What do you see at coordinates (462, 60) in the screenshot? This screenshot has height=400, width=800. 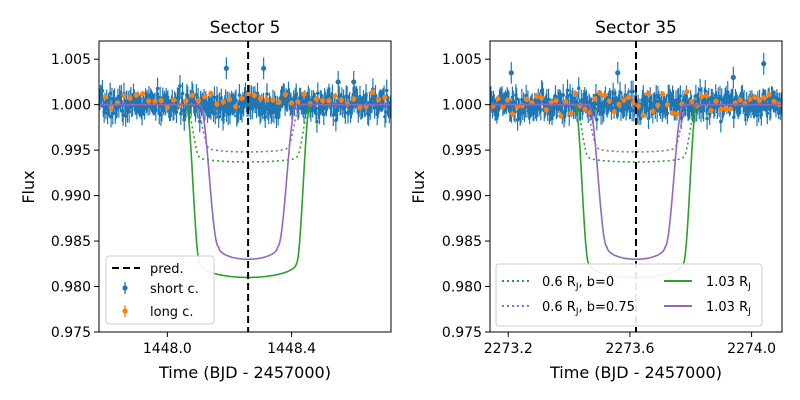 I see `y-tick-label: 1.005` at bounding box center [462, 60].